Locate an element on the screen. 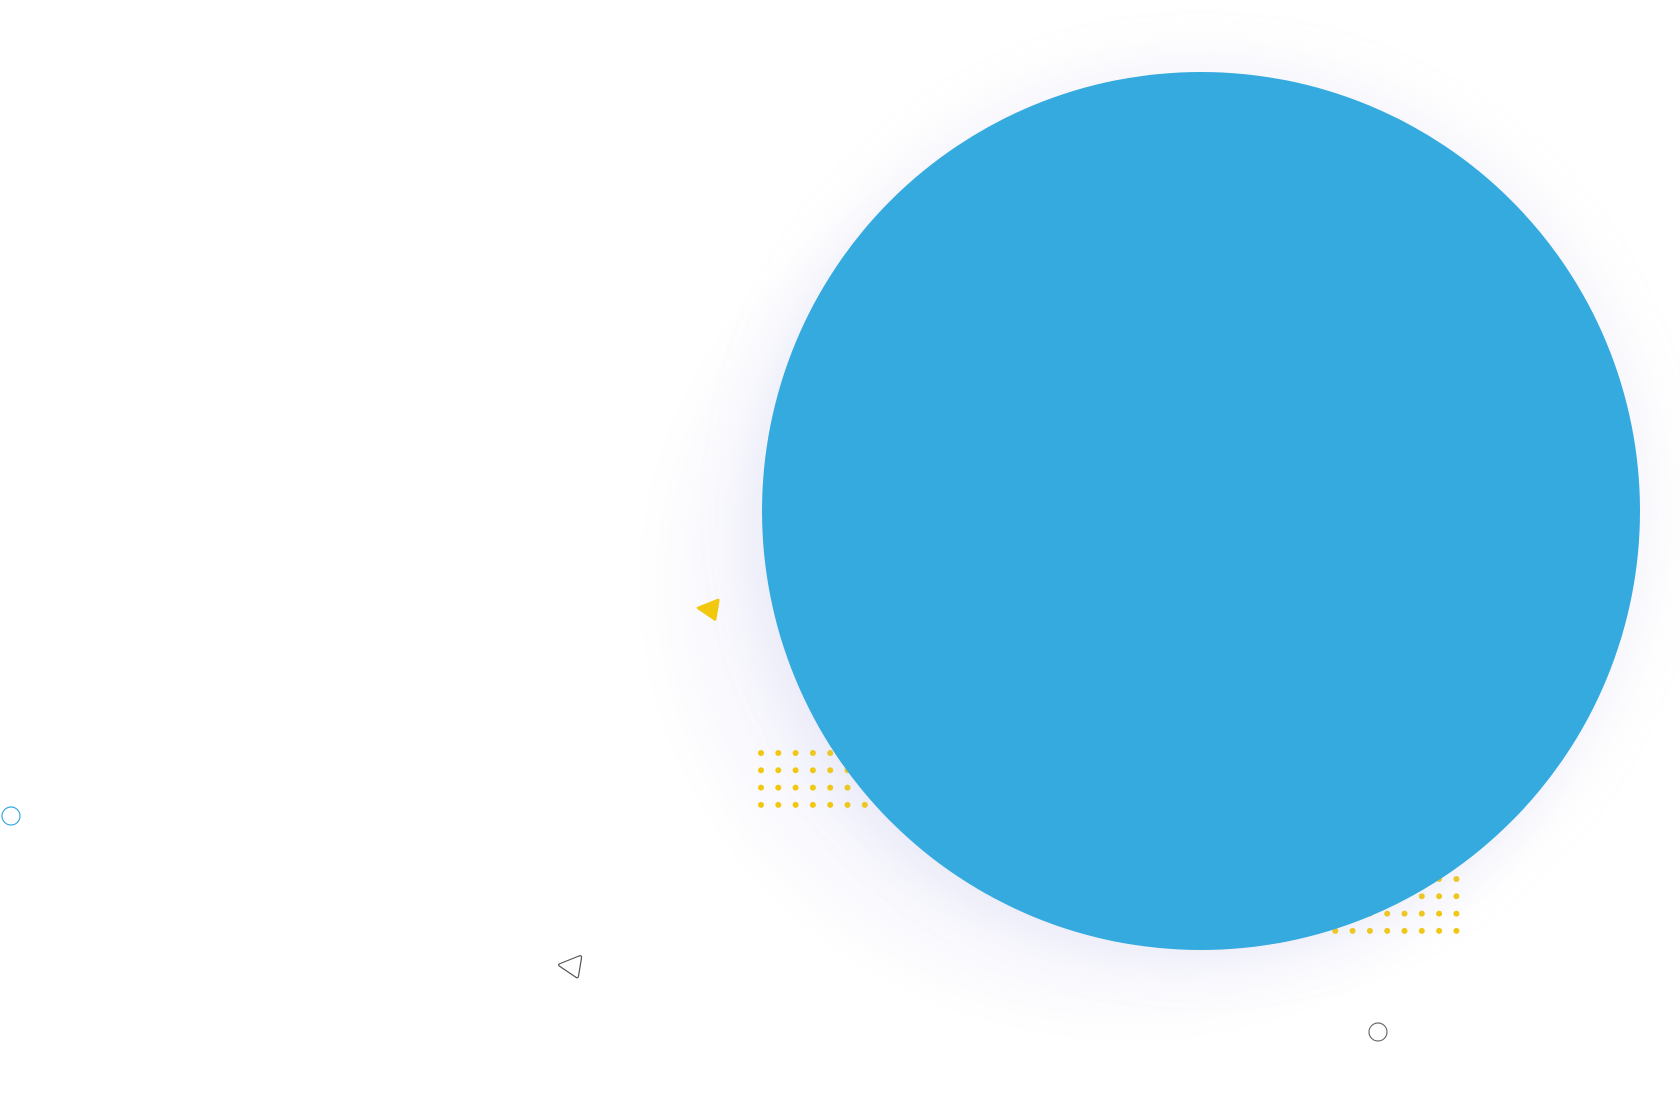 This screenshot has width=1680, height=1099. yellow-triangle-icon is located at coordinates (708, 609).